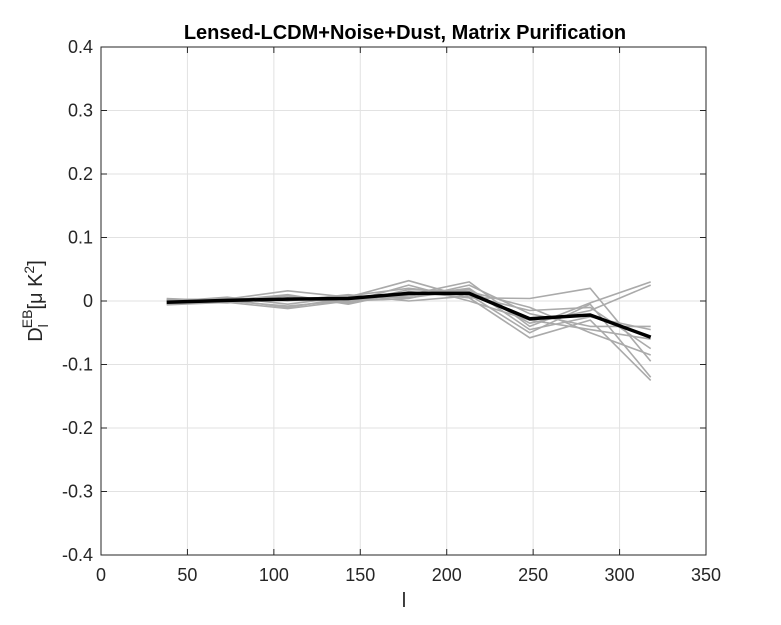  I want to click on y-label-units: [μ K, so click(36, 291).